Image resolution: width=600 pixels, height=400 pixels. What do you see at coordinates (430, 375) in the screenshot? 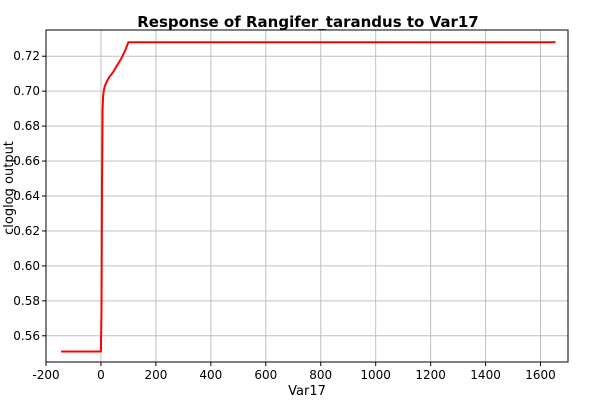
I see `x-tick-label: 1200` at bounding box center [430, 375].